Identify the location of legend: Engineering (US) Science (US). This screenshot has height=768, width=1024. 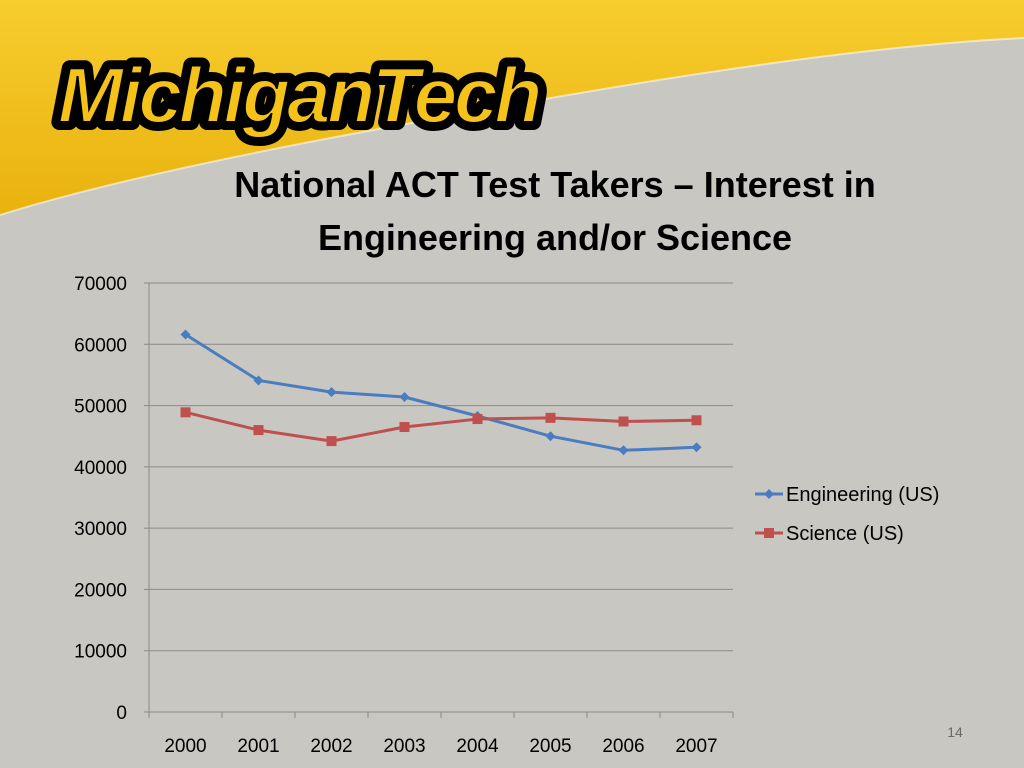
(847, 514).